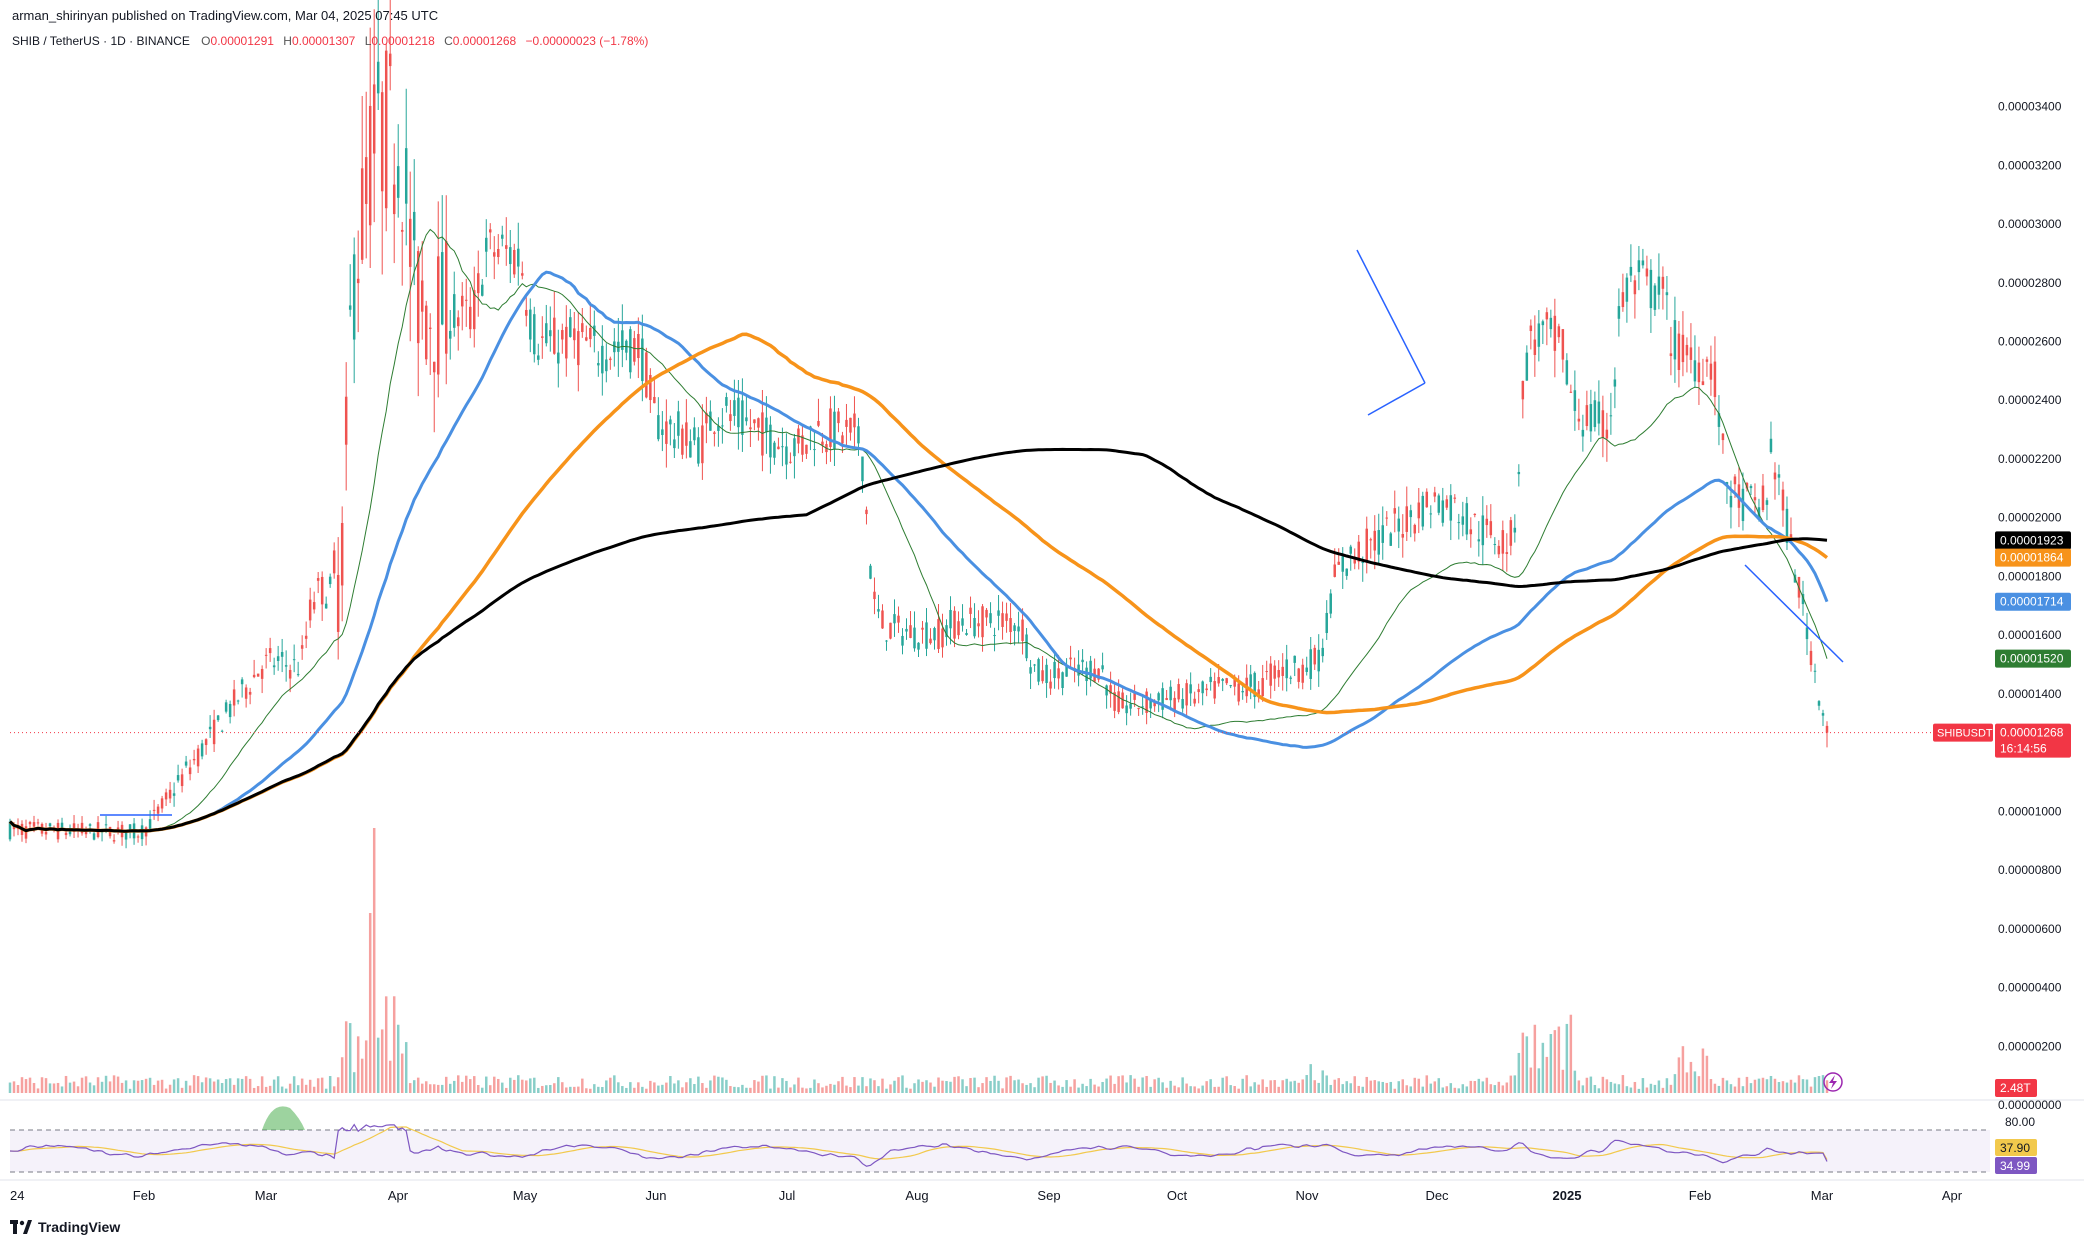  Describe the element at coordinates (65, 1227) in the screenshot. I see `tradingview-logo: TradingView` at that location.